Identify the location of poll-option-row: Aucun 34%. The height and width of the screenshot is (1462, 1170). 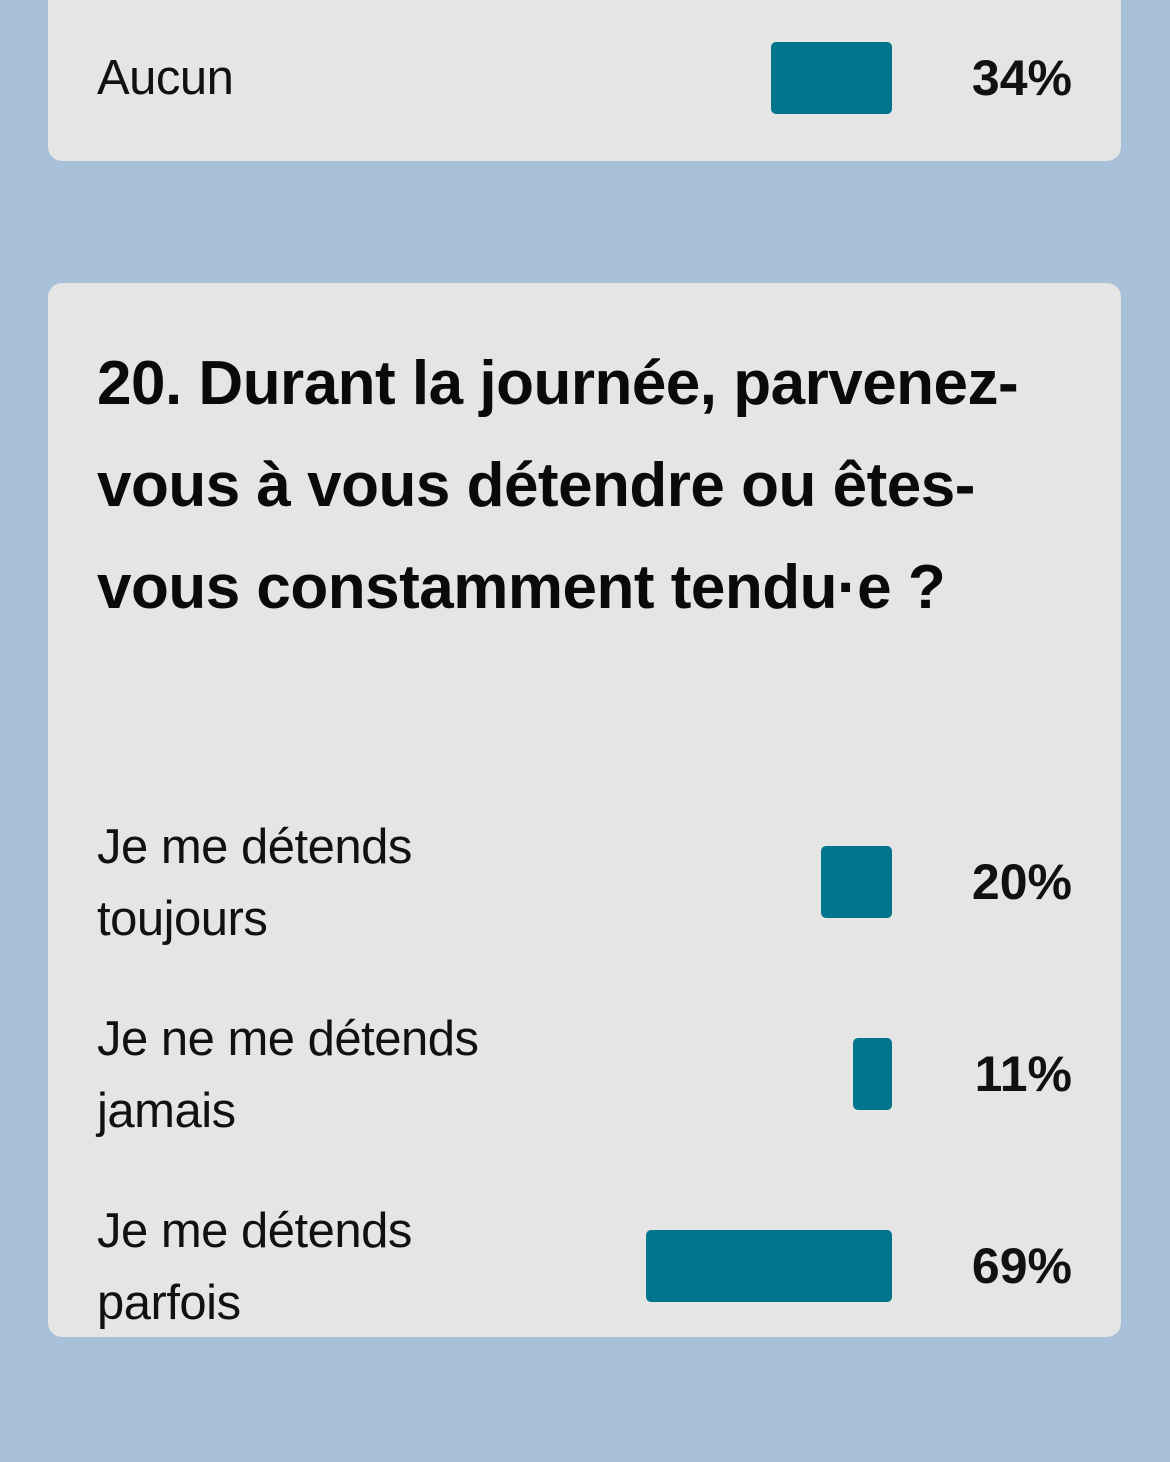
(584, 78).